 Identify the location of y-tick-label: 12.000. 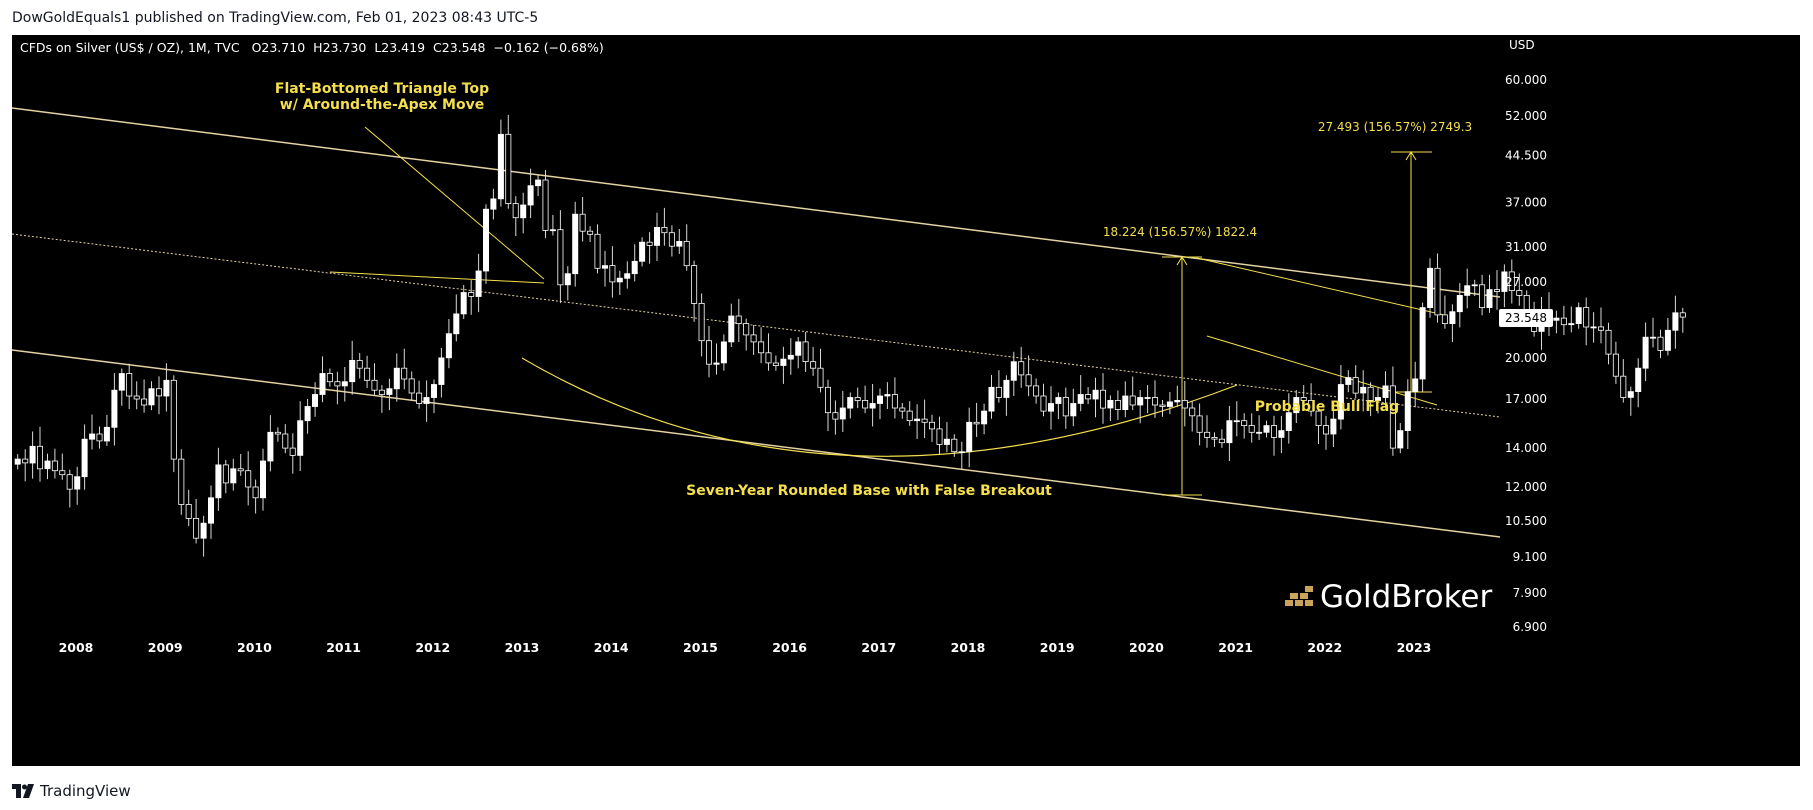
(1526, 487).